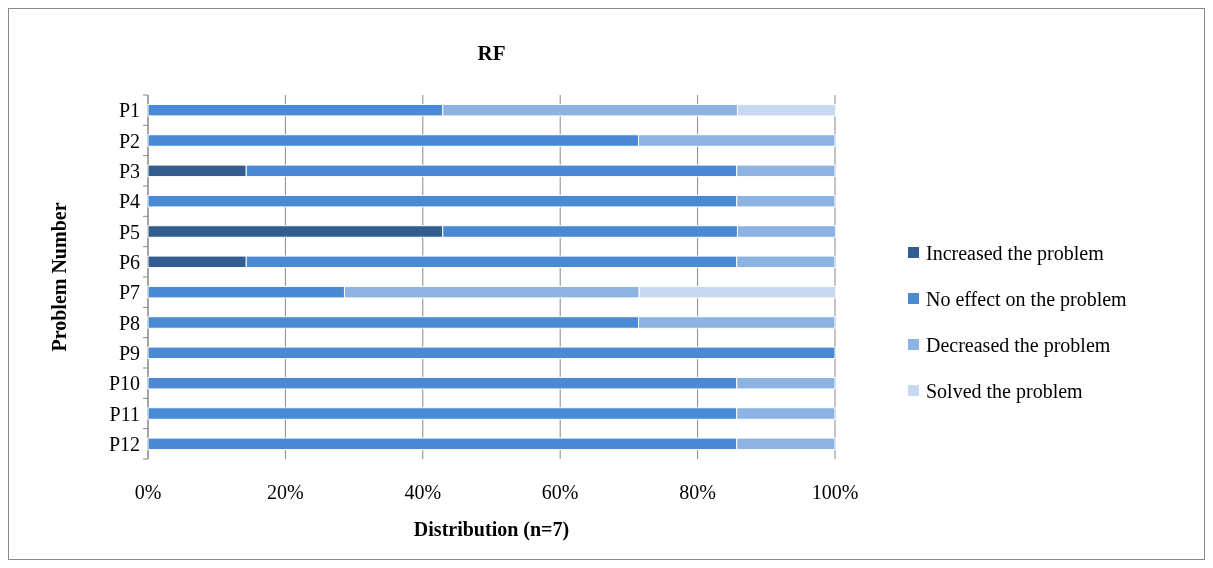  What do you see at coordinates (560, 492) in the screenshot?
I see `x-tick-label: 60%` at bounding box center [560, 492].